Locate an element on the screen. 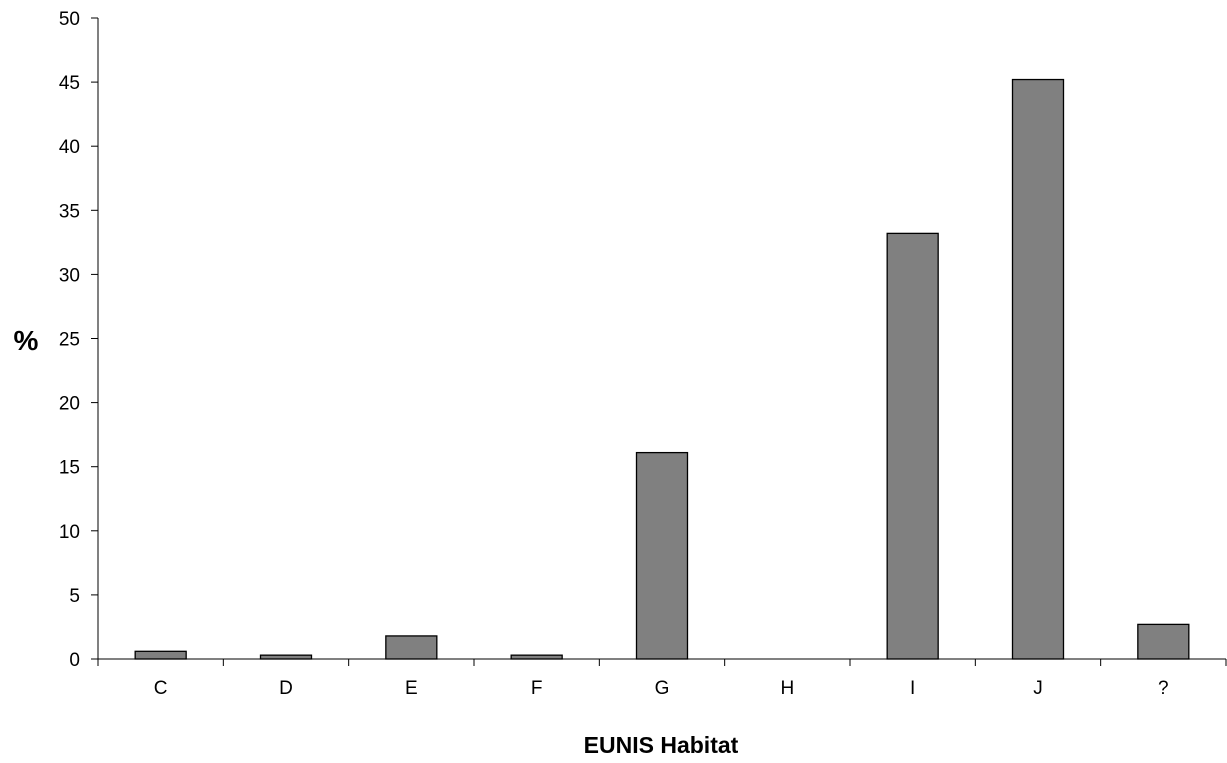  y-tick-label: 40 is located at coordinates (69, 147).